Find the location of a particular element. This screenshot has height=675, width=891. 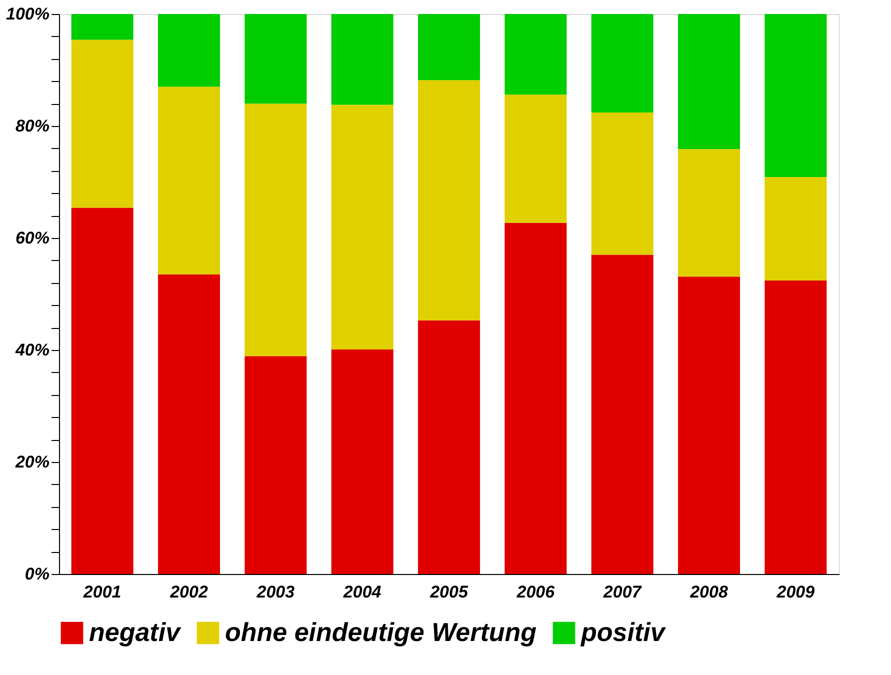

x-tick-label: 2008 is located at coordinates (708, 592).